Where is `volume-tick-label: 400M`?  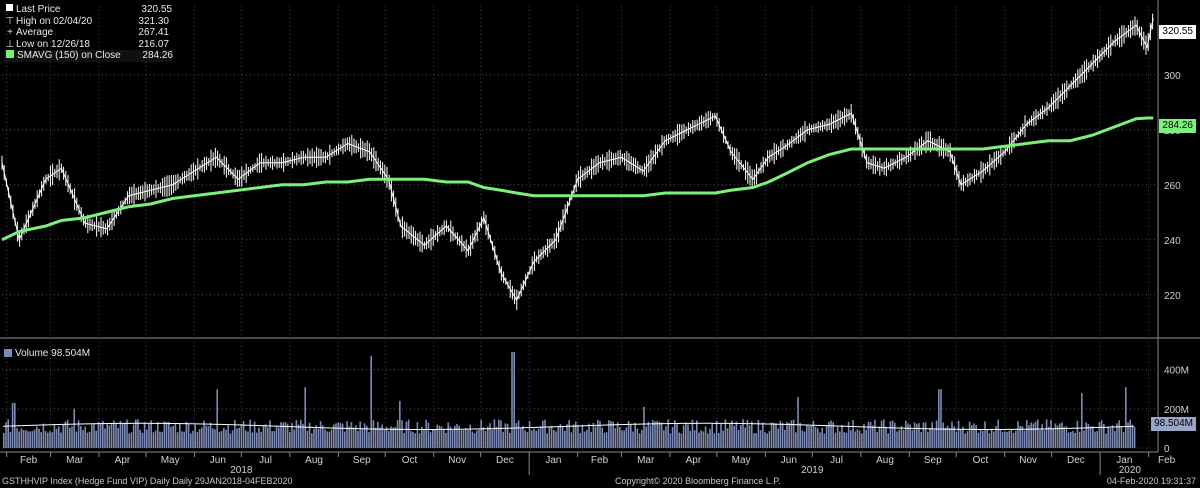 volume-tick-label: 400M is located at coordinates (1176, 371).